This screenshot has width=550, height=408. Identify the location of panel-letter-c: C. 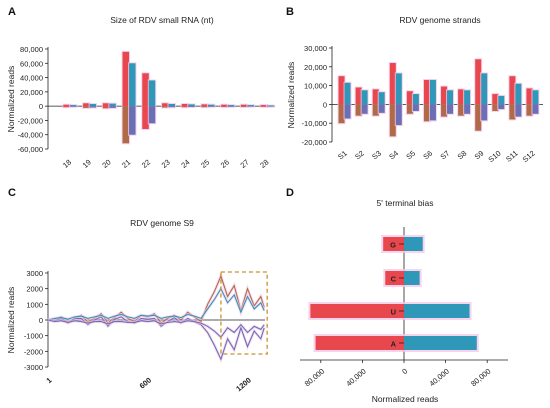
(12, 193).